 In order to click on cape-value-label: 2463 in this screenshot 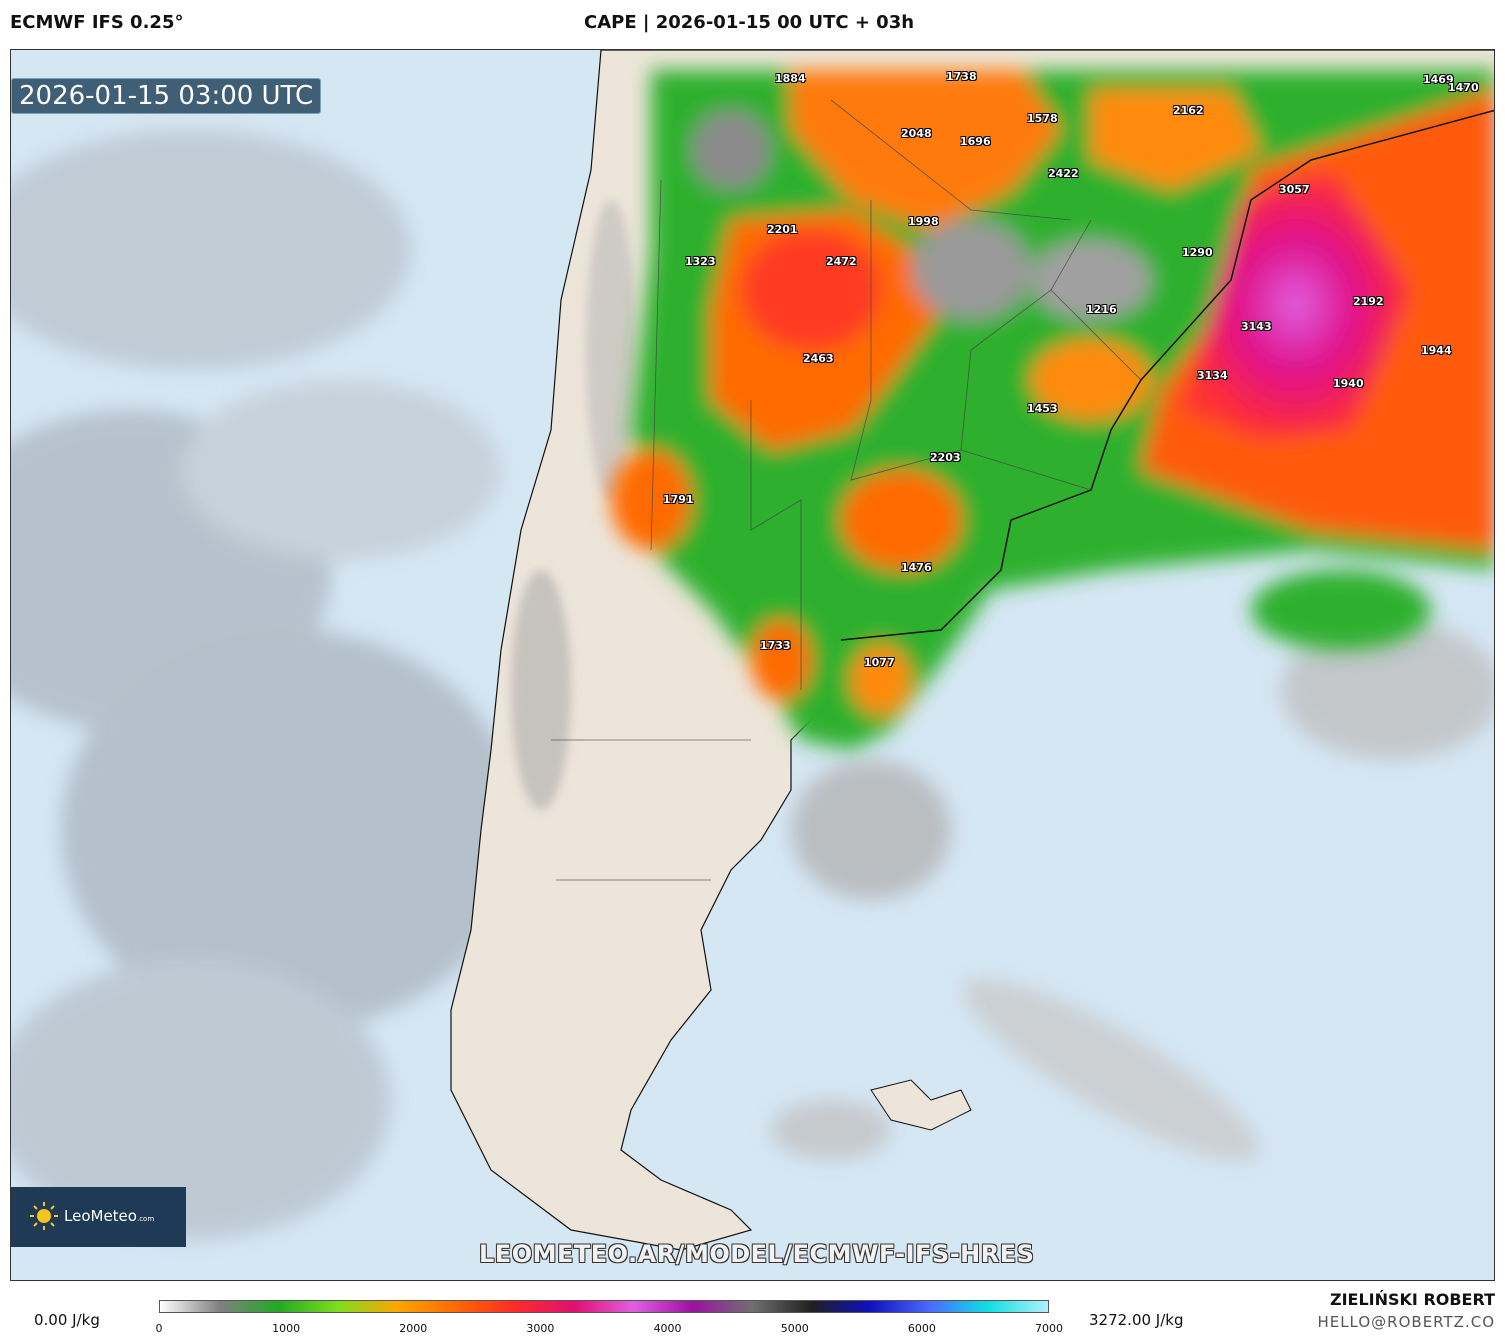, I will do `click(818, 358)`.